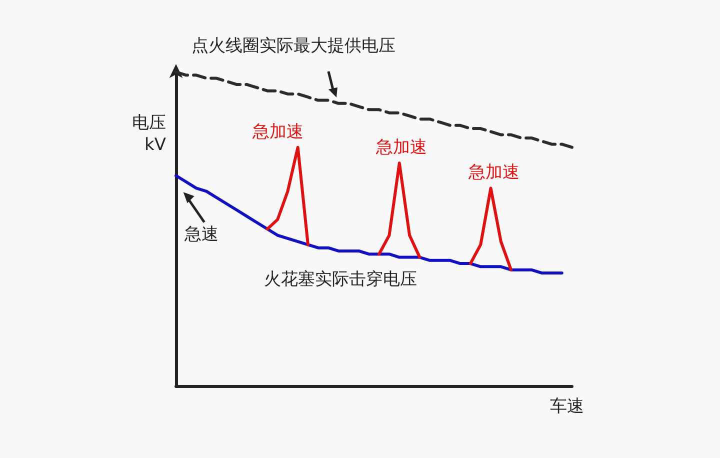  I want to click on series-label: 点火线圈实际最大提供电压, so click(294, 46).